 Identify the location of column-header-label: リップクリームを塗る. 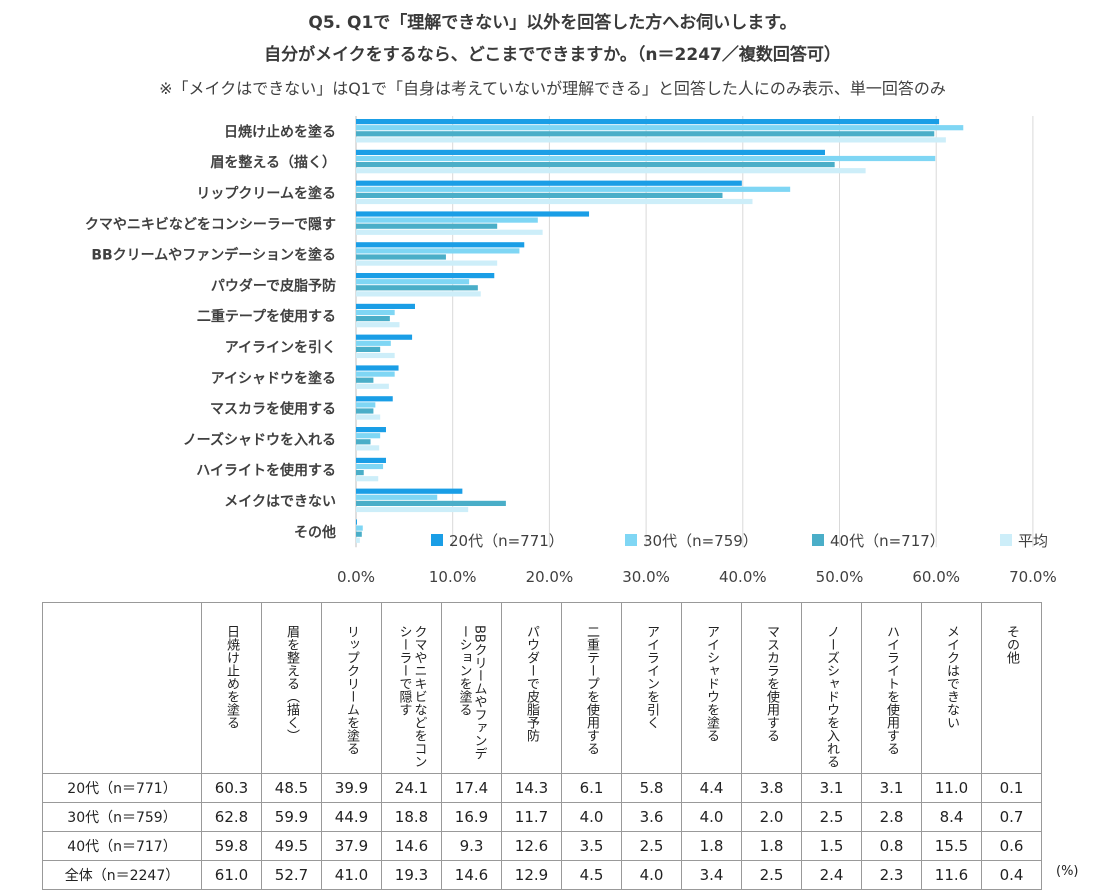
(351, 690).